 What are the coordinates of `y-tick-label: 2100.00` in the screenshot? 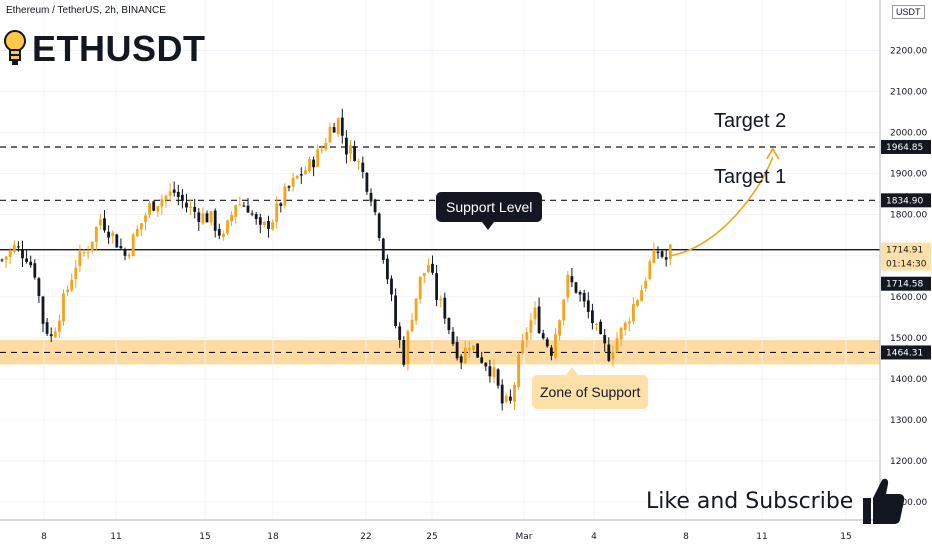 It's located at (908, 93).